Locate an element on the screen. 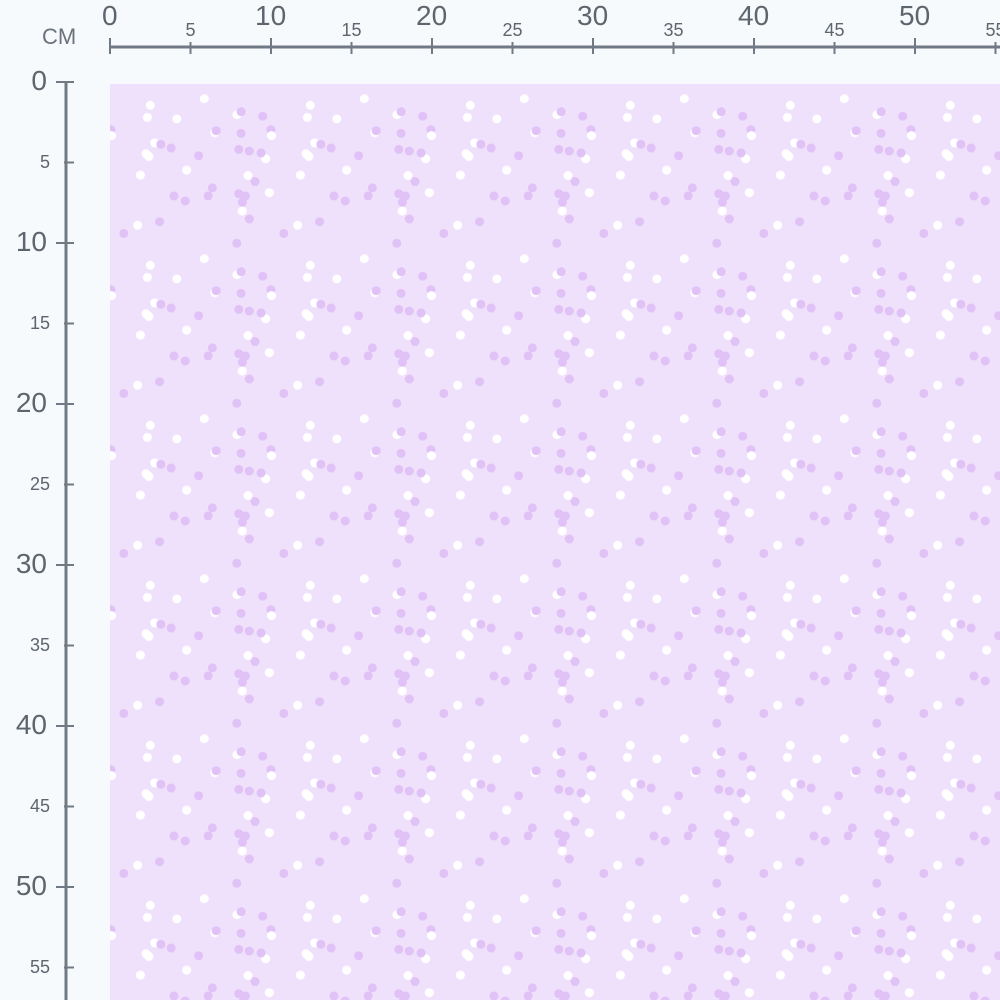  top-ruler-label: 55 is located at coordinates (992, 30).